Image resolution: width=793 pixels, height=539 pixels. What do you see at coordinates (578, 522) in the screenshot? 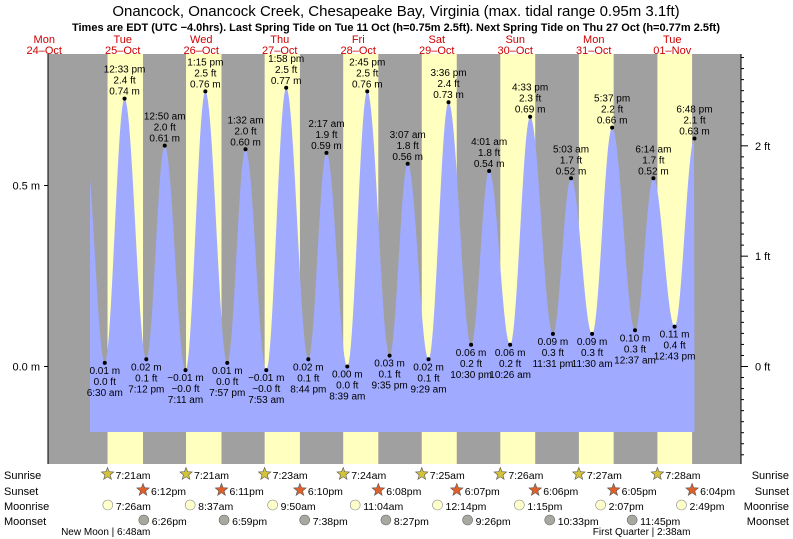
I see `moonset-time: 10:33pm` at bounding box center [578, 522].